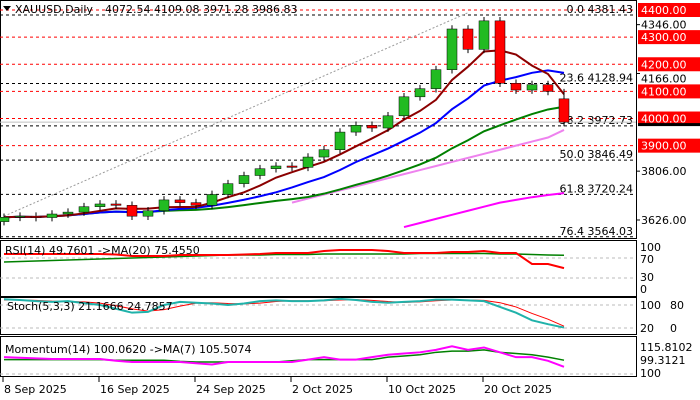 The width and height of the screenshot is (700, 400). I want to click on rsi-level-label: 100, so click(650, 247).